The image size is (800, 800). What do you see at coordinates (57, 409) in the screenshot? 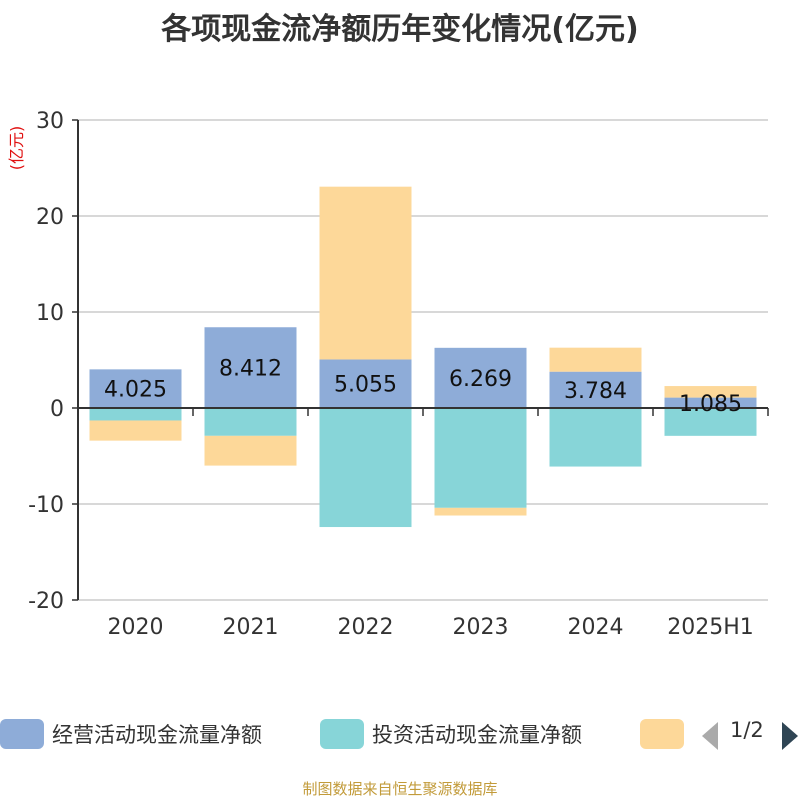
I see `y-tick-label: 0` at bounding box center [57, 409].